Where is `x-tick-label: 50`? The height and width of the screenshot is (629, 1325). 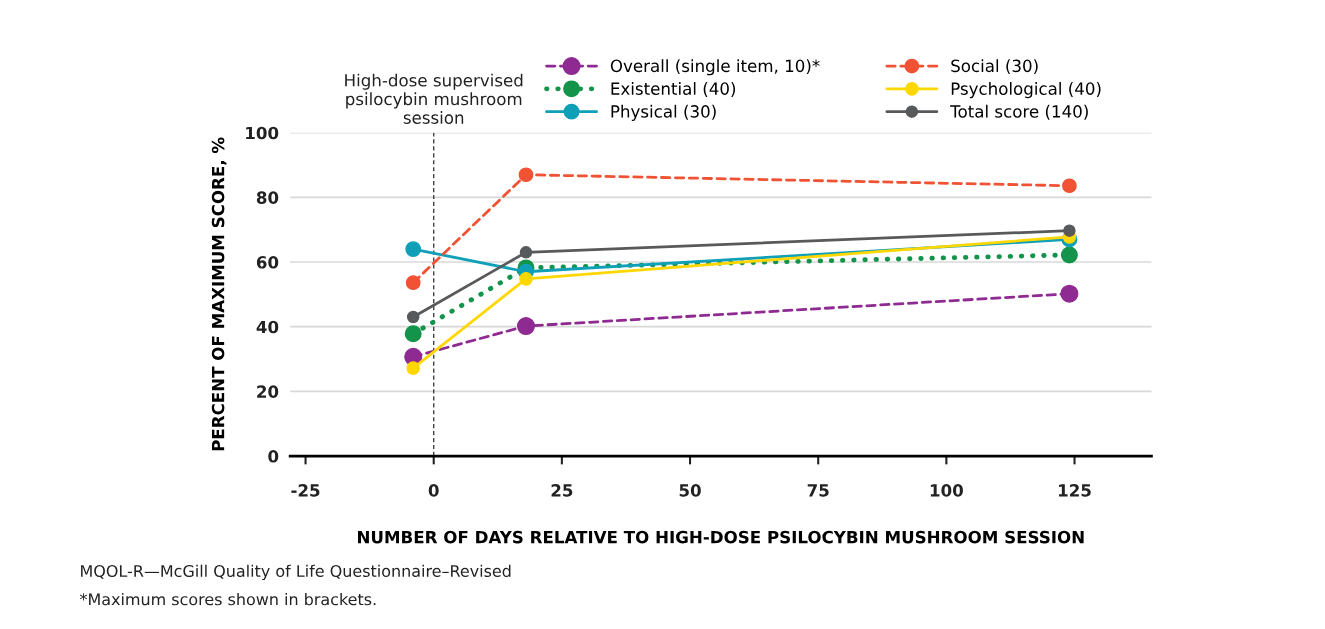
x-tick-label: 50 is located at coordinates (690, 490).